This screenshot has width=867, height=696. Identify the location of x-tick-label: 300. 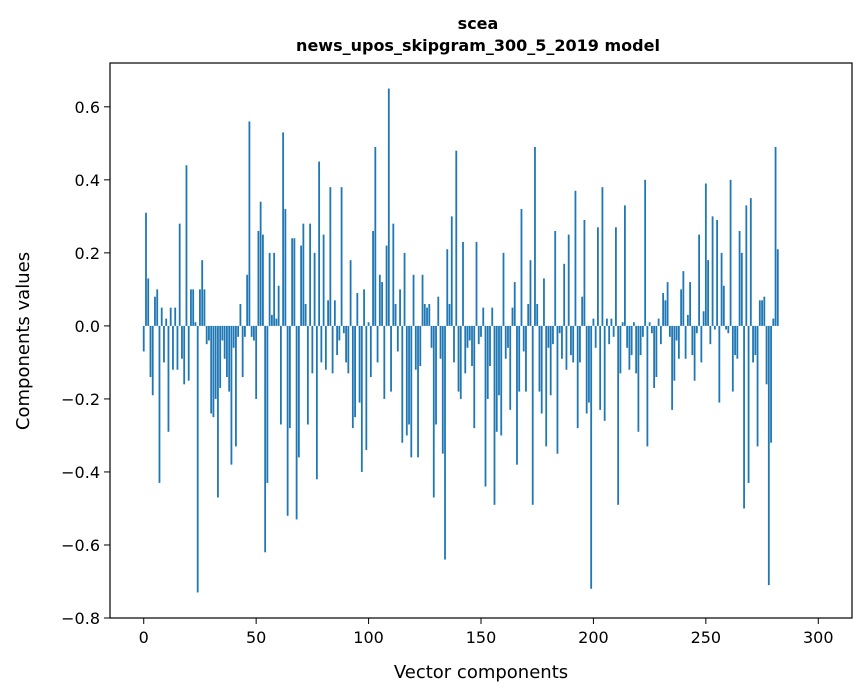
(818, 637).